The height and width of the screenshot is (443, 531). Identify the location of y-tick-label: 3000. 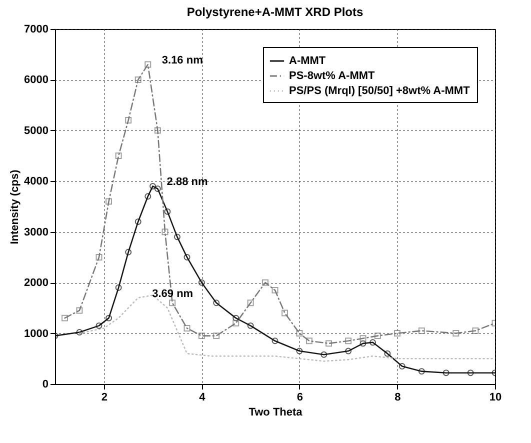
(36, 232).